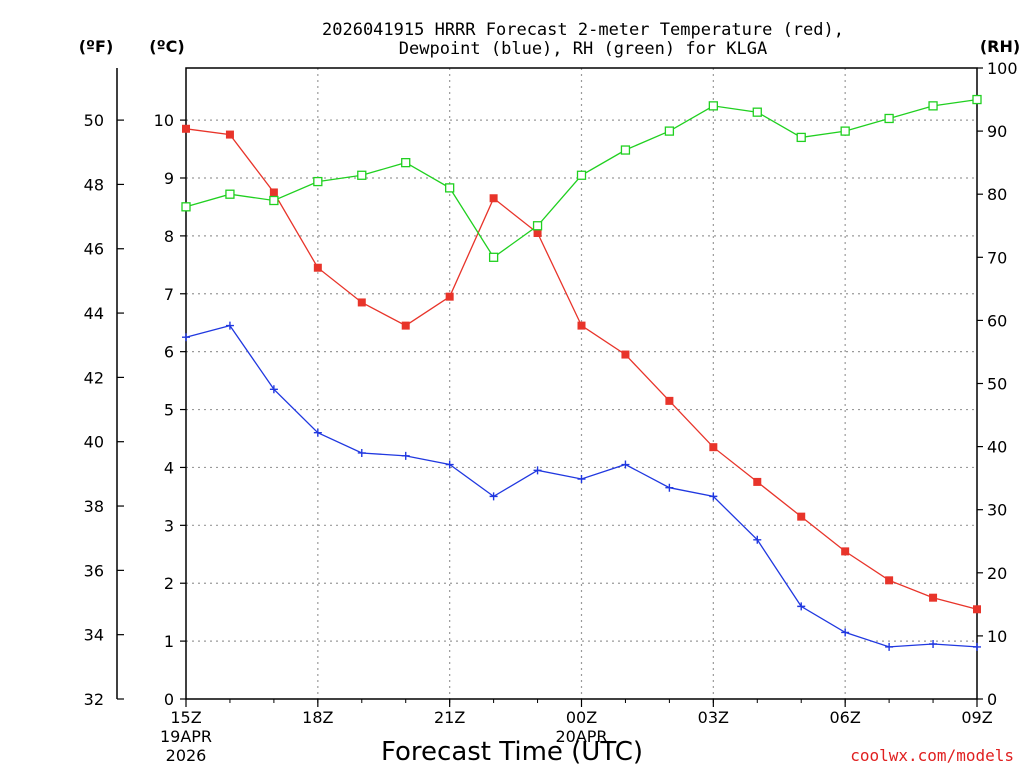 This screenshot has width=1024, height=768. What do you see at coordinates (581, 717) in the screenshot?
I see `x-tick-label: 00Z` at bounding box center [581, 717].